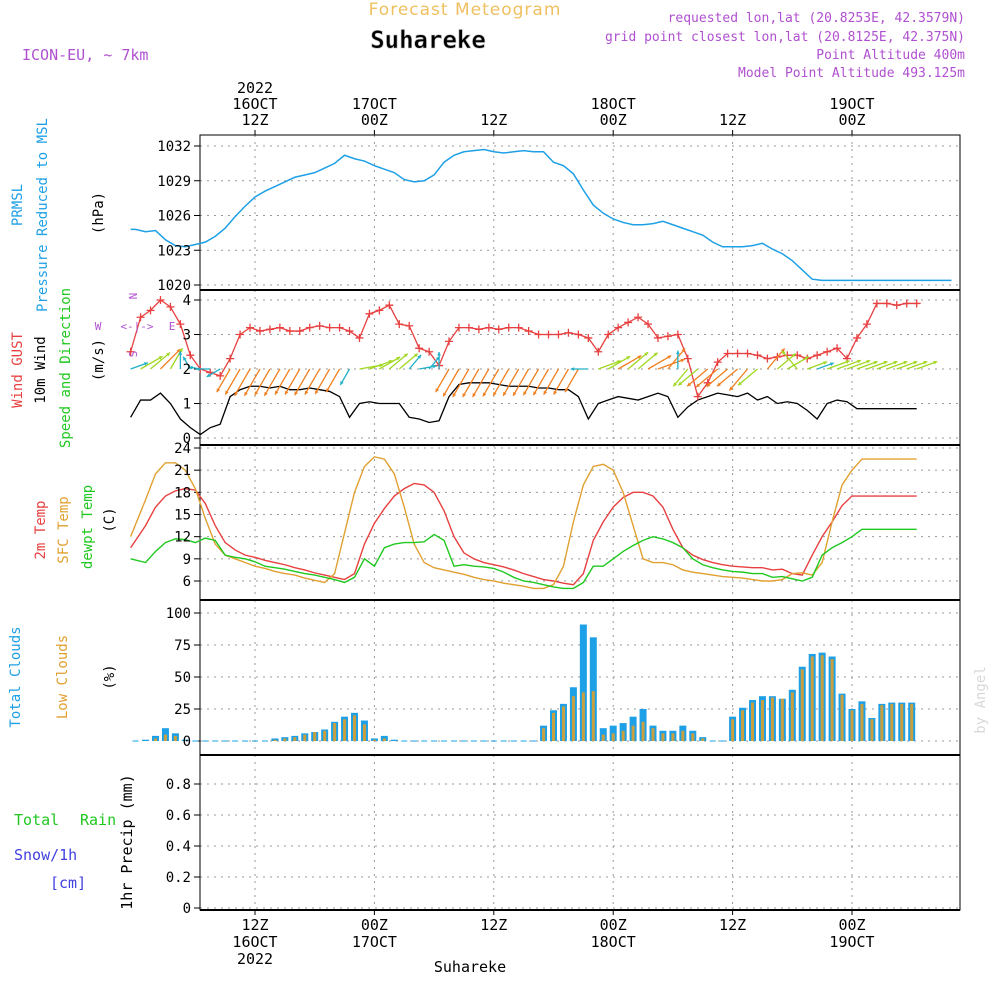 The height and width of the screenshot is (1005, 1000). I want to click on sfc-temp-series-line, so click(523, 523).